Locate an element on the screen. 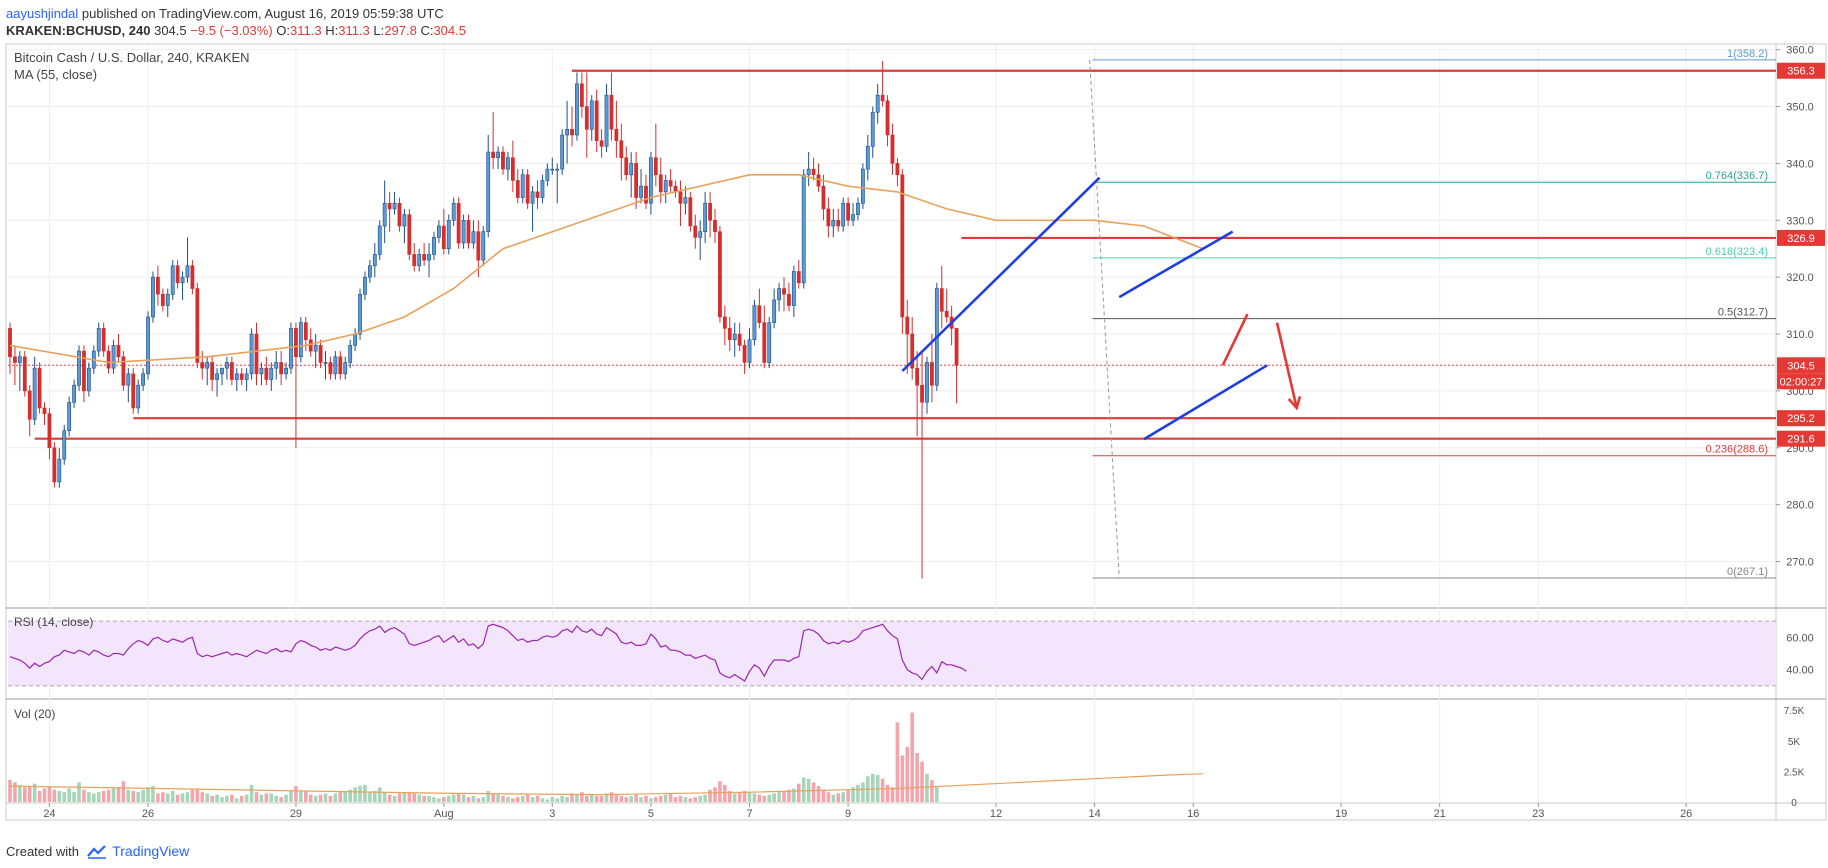 This screenshot has height=868, width=1828. fib-anchor-dashed-line is located at coordinates (1104, 319).